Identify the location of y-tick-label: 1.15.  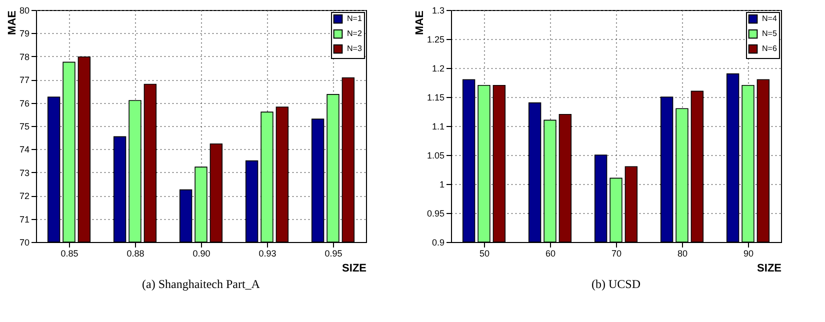
(435, 97).